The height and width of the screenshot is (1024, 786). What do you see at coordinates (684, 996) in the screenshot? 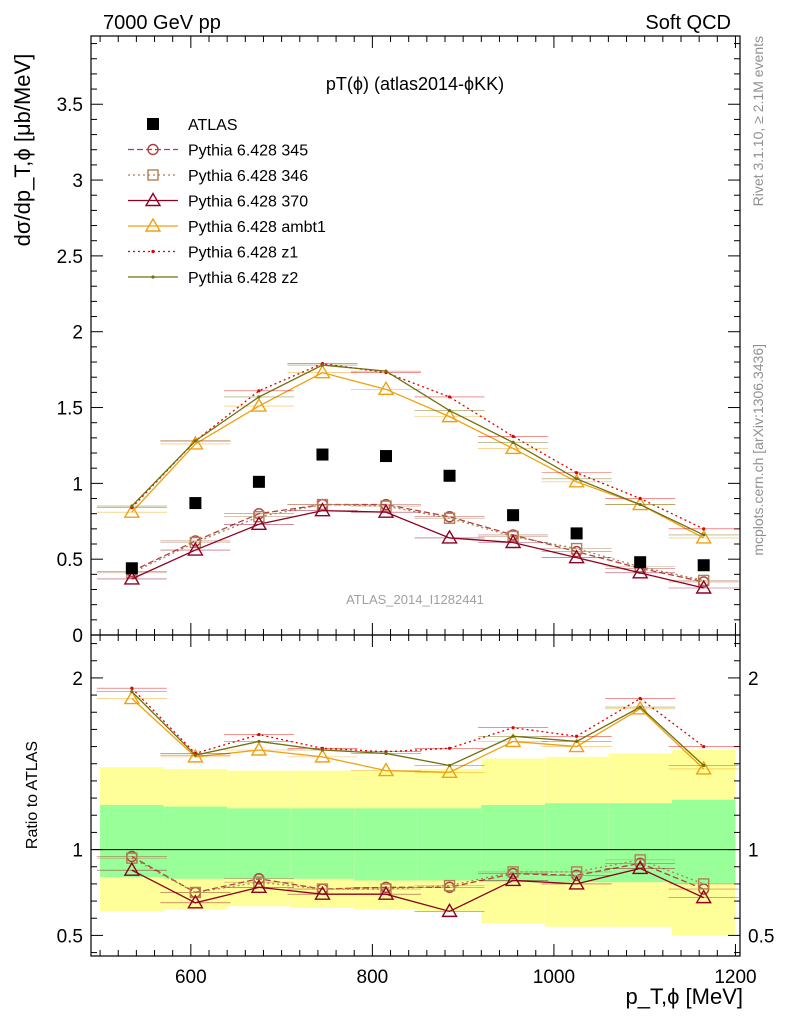
I see `x-axis-label: p_T,ϕ [MeV]` at bounding box center [684, 996].